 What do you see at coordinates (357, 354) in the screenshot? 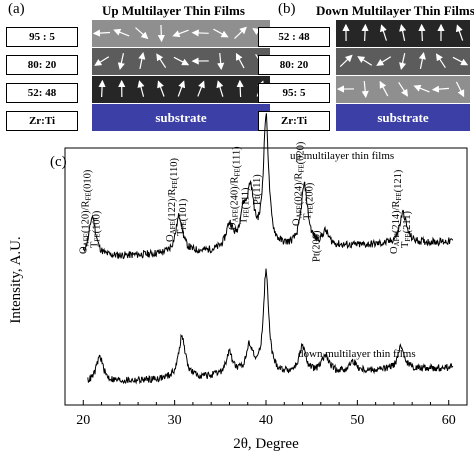
I see `series-label-down: down multilayer thin films` at bounding box center [357, 354].